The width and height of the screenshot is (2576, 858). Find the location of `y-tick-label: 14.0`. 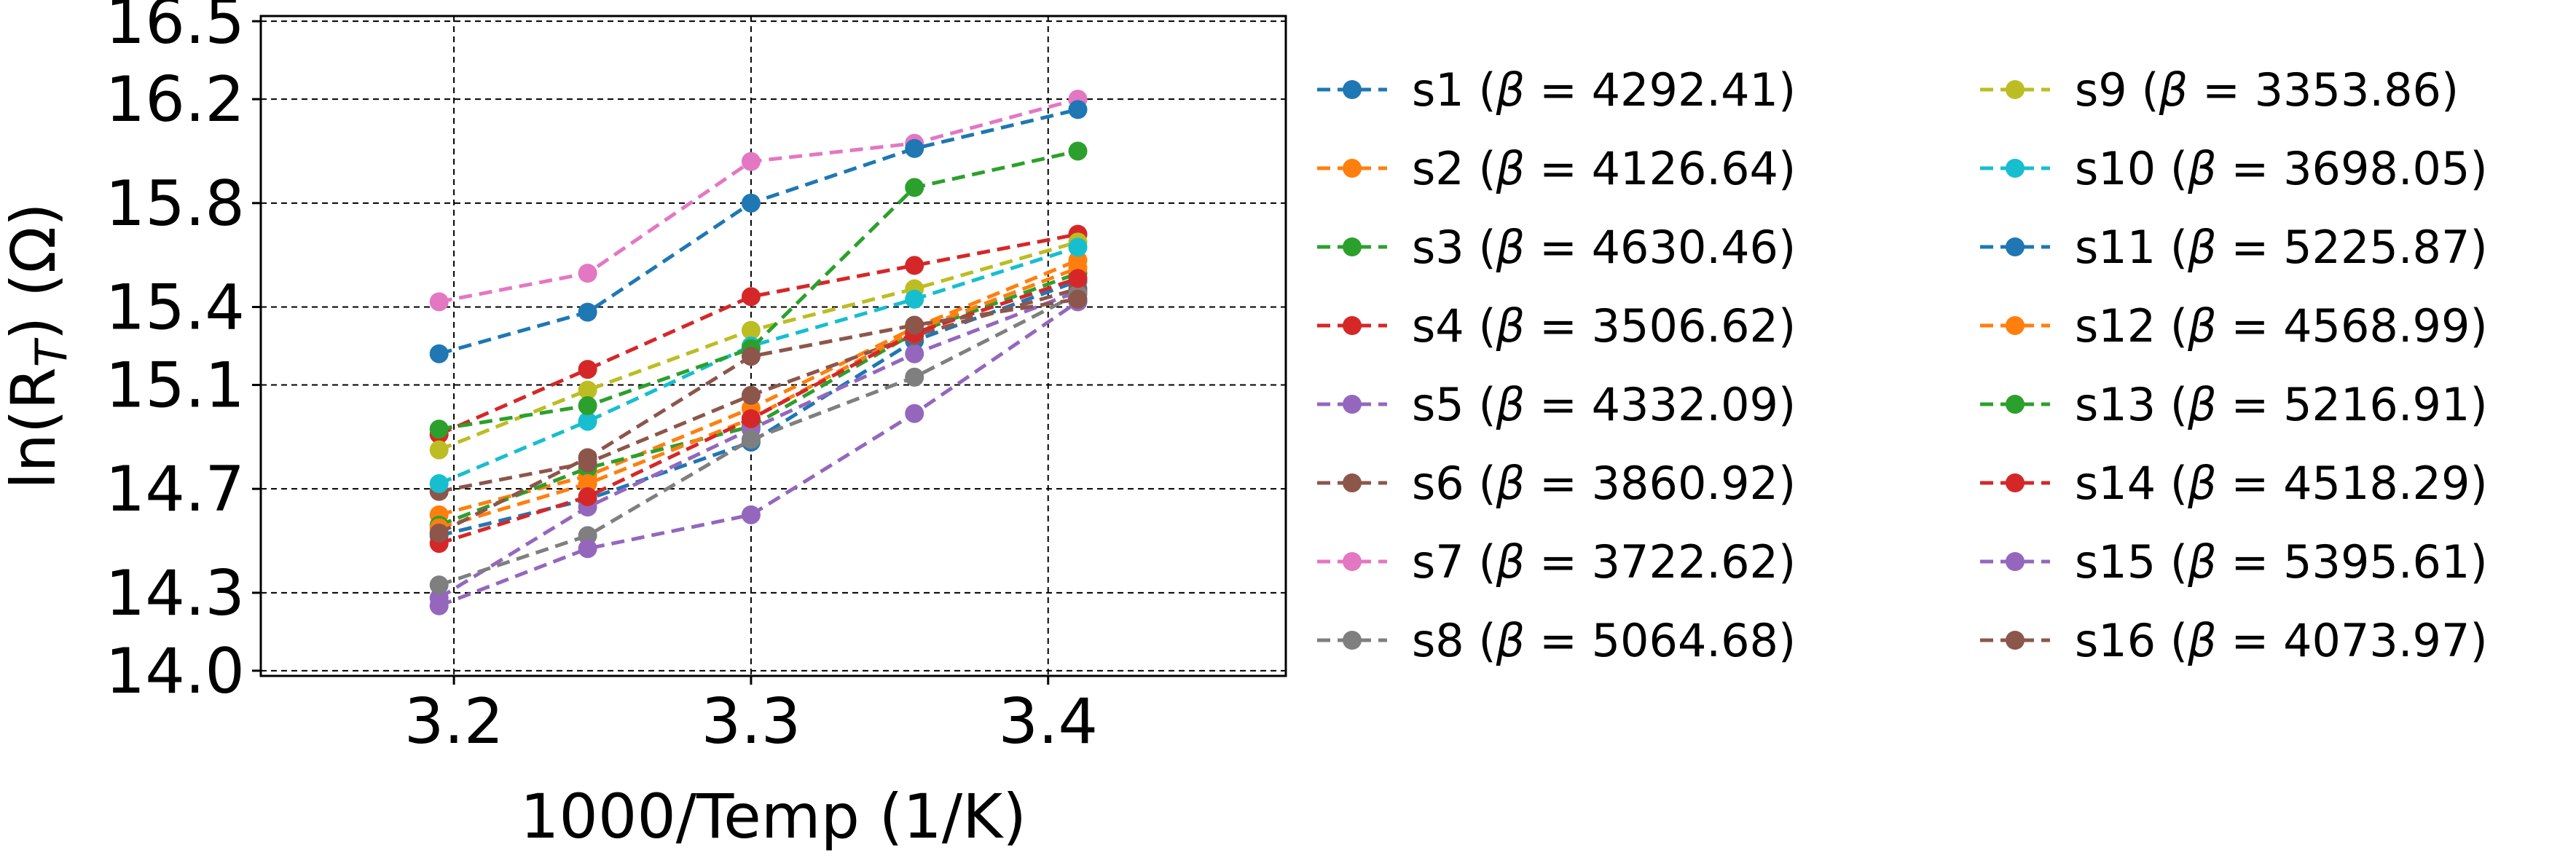

y-tick-label: 14.0 is located at coordinates (175, 671).